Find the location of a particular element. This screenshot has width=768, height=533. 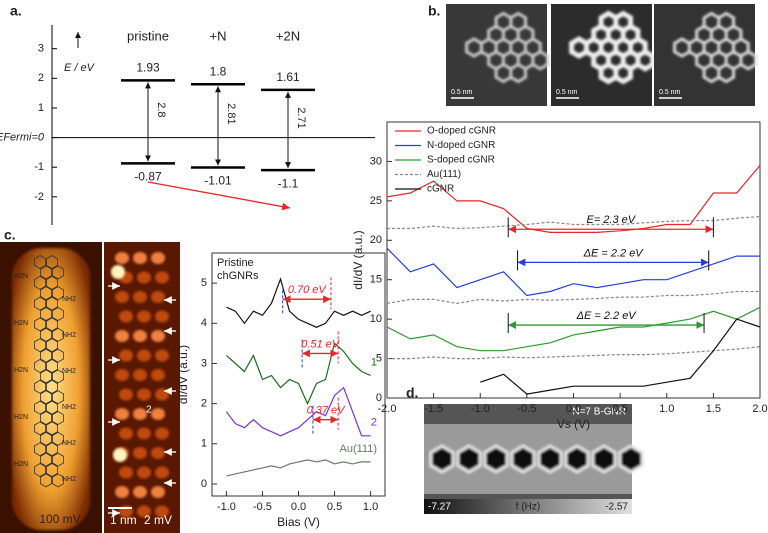

y-tick-label: 5 is located at coordinates (204, 283).